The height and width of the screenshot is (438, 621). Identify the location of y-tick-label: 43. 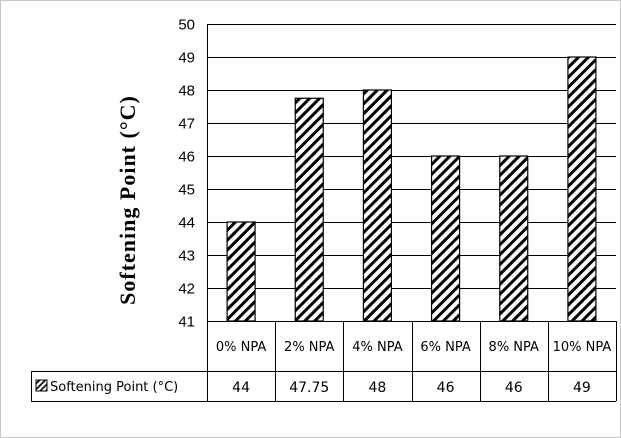
(186, 256).